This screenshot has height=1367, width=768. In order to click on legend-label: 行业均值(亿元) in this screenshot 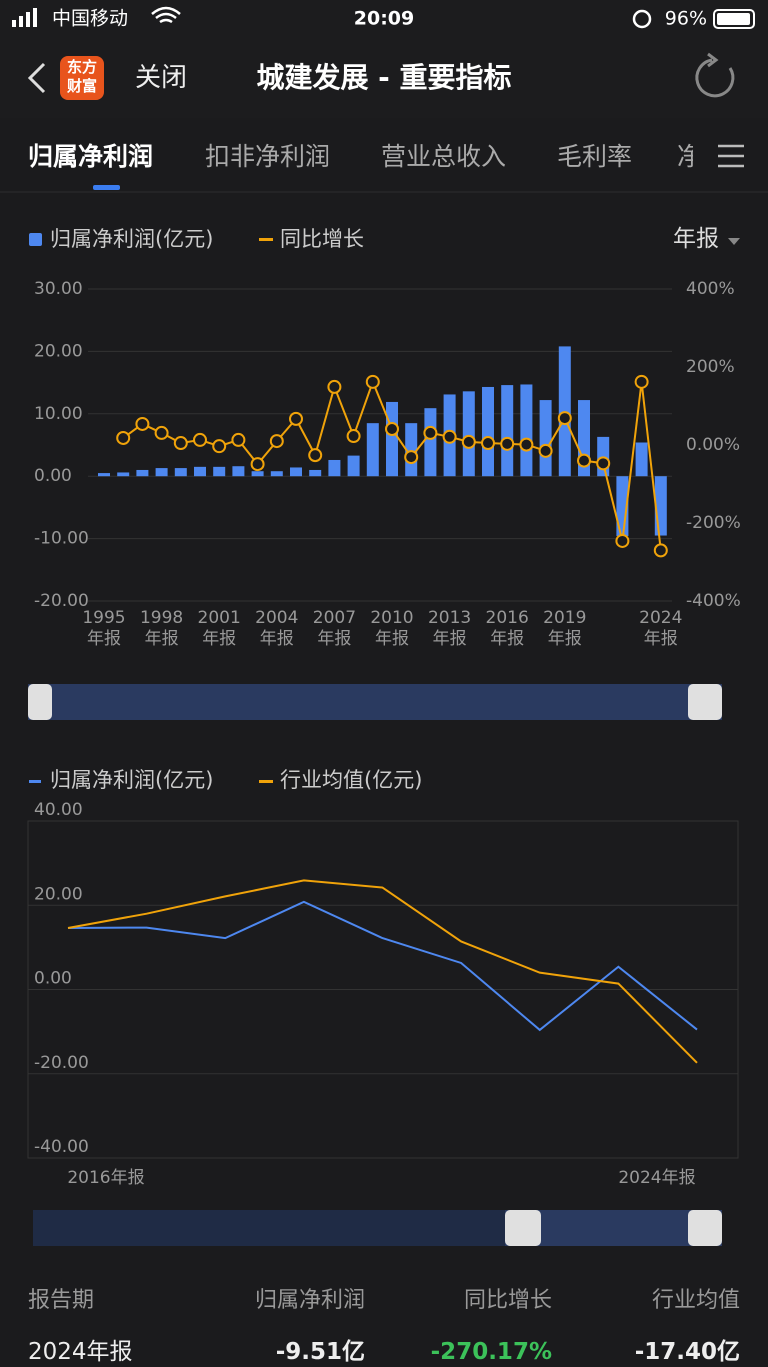, I will do `click(351, 780)`.